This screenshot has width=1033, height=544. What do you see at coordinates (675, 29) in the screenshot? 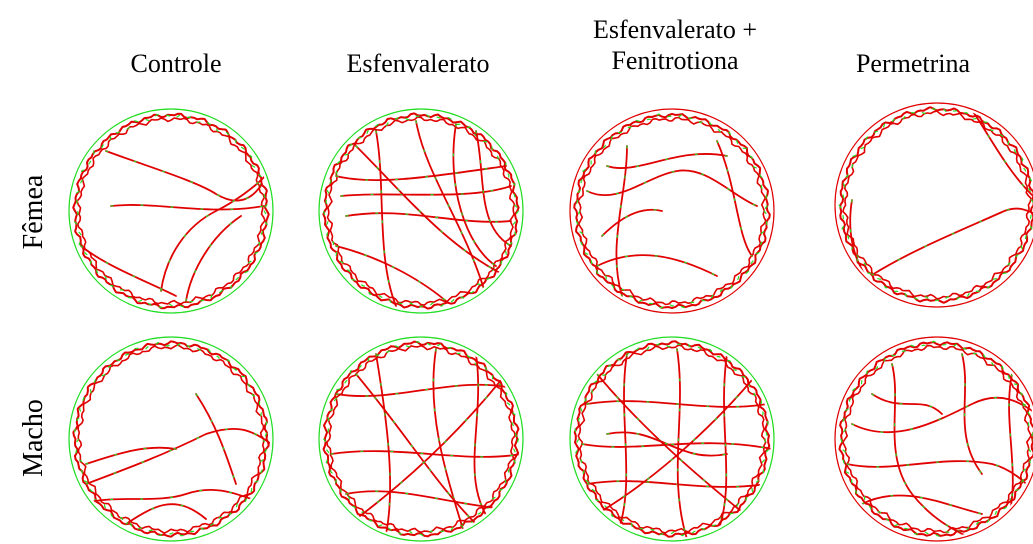
I see `column-label-line-1: Esfenvalerato +` at bounding box center [675, 29].